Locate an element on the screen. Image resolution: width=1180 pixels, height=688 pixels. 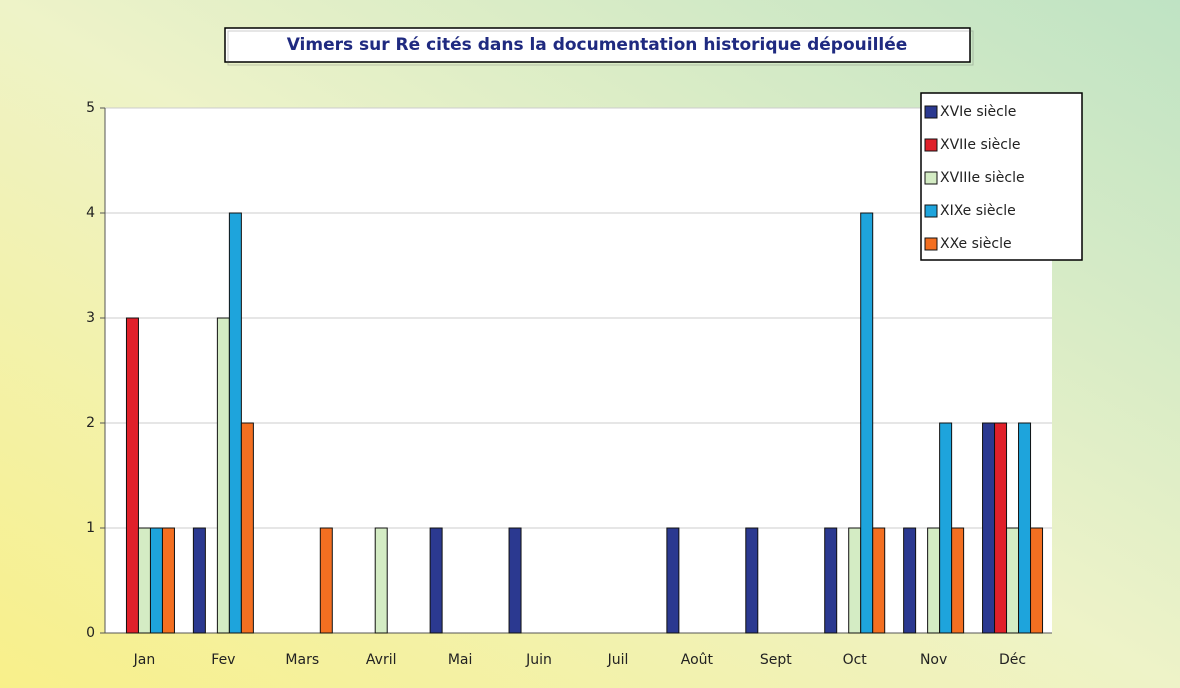
x-tick-label: Août is located at coordinates (697, 660).